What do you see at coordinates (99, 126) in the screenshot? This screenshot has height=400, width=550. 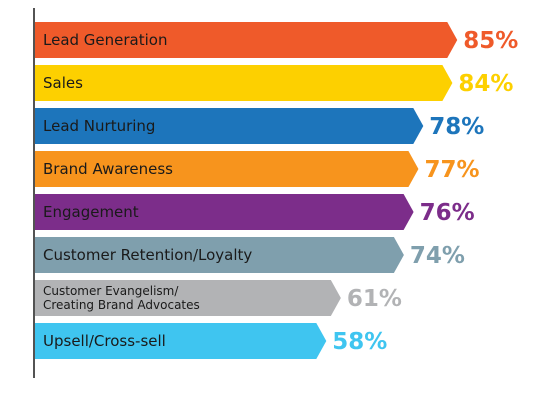 I see `category-label: Lead Nurturing` at bounding box center [99, 126].